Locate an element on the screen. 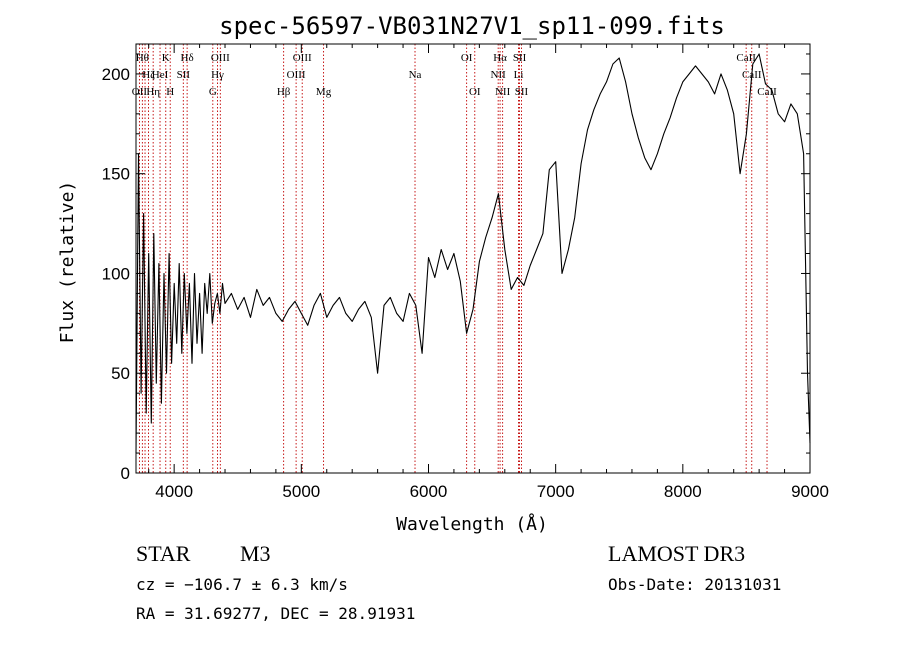 This screenshot has height=649, width=900. marker-label-mg: Mg is located at coordinates (324, 92).